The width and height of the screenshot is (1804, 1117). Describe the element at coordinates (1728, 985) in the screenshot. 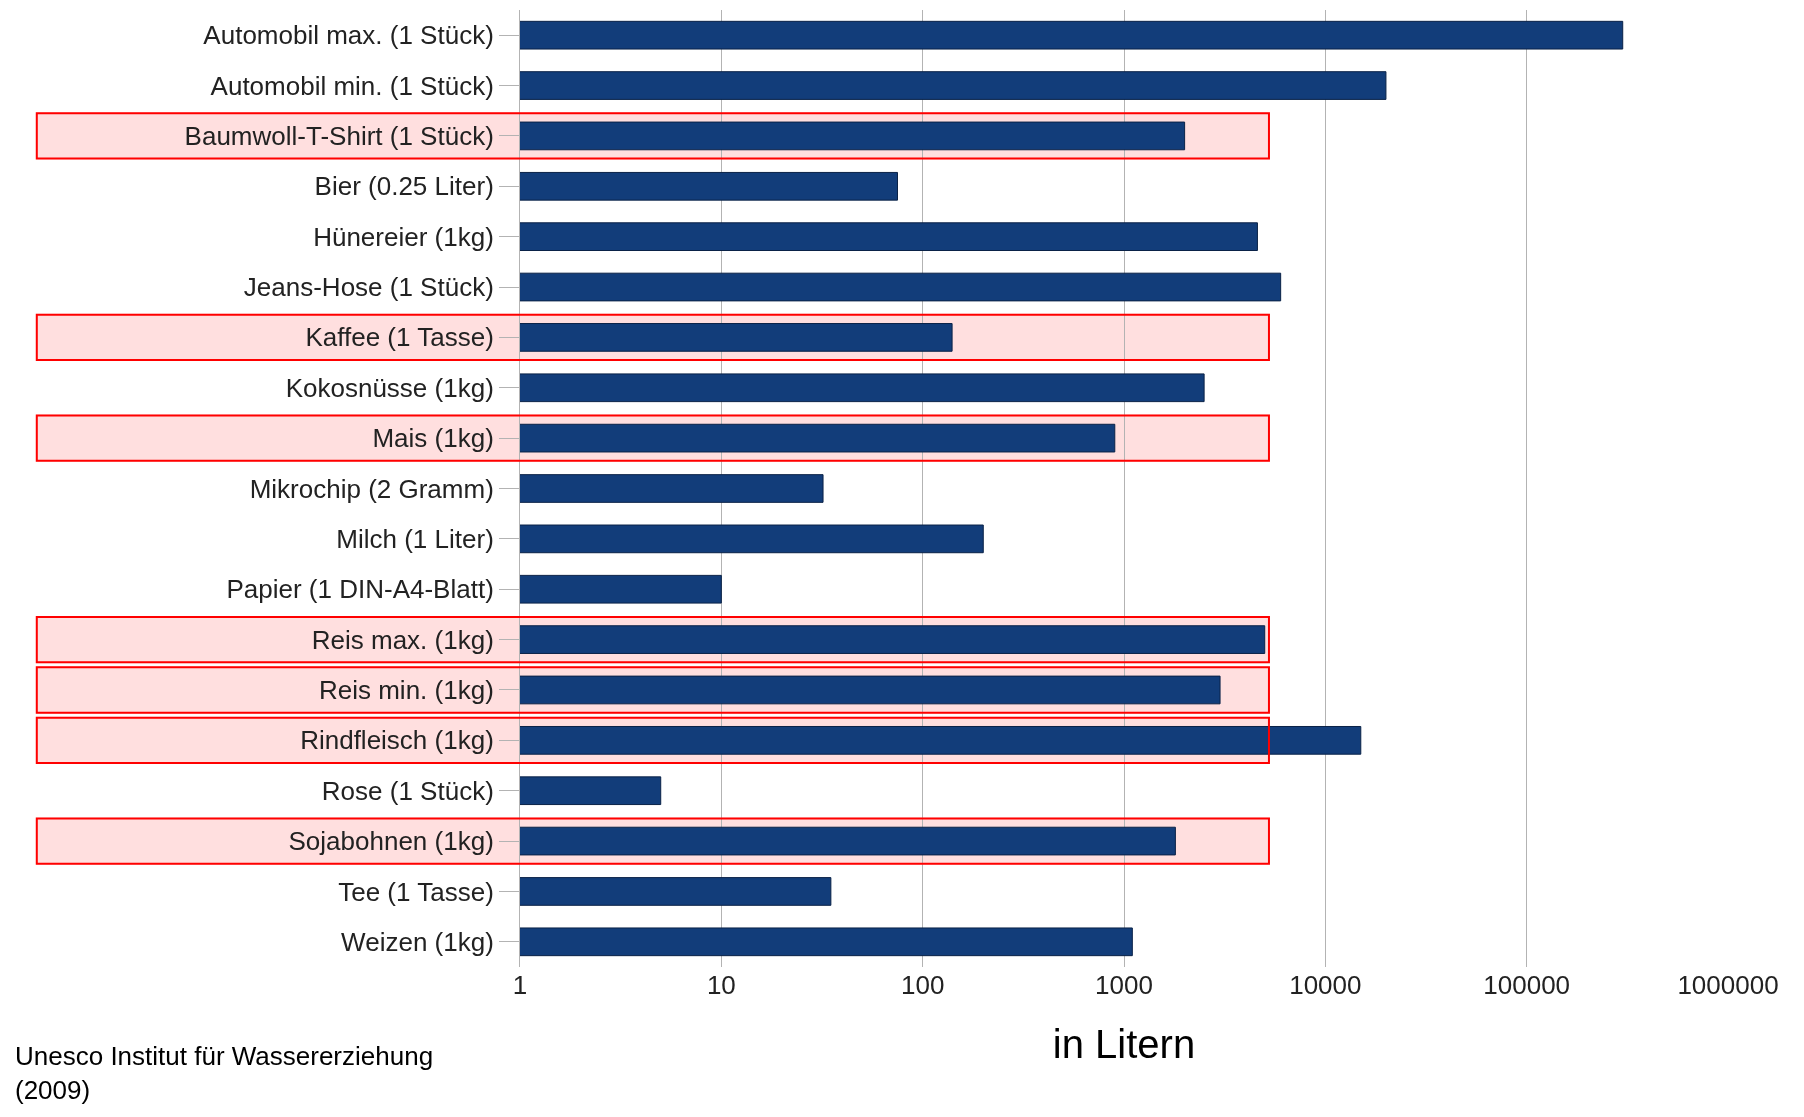

I see `x-tick-label: 1000000` at that location.